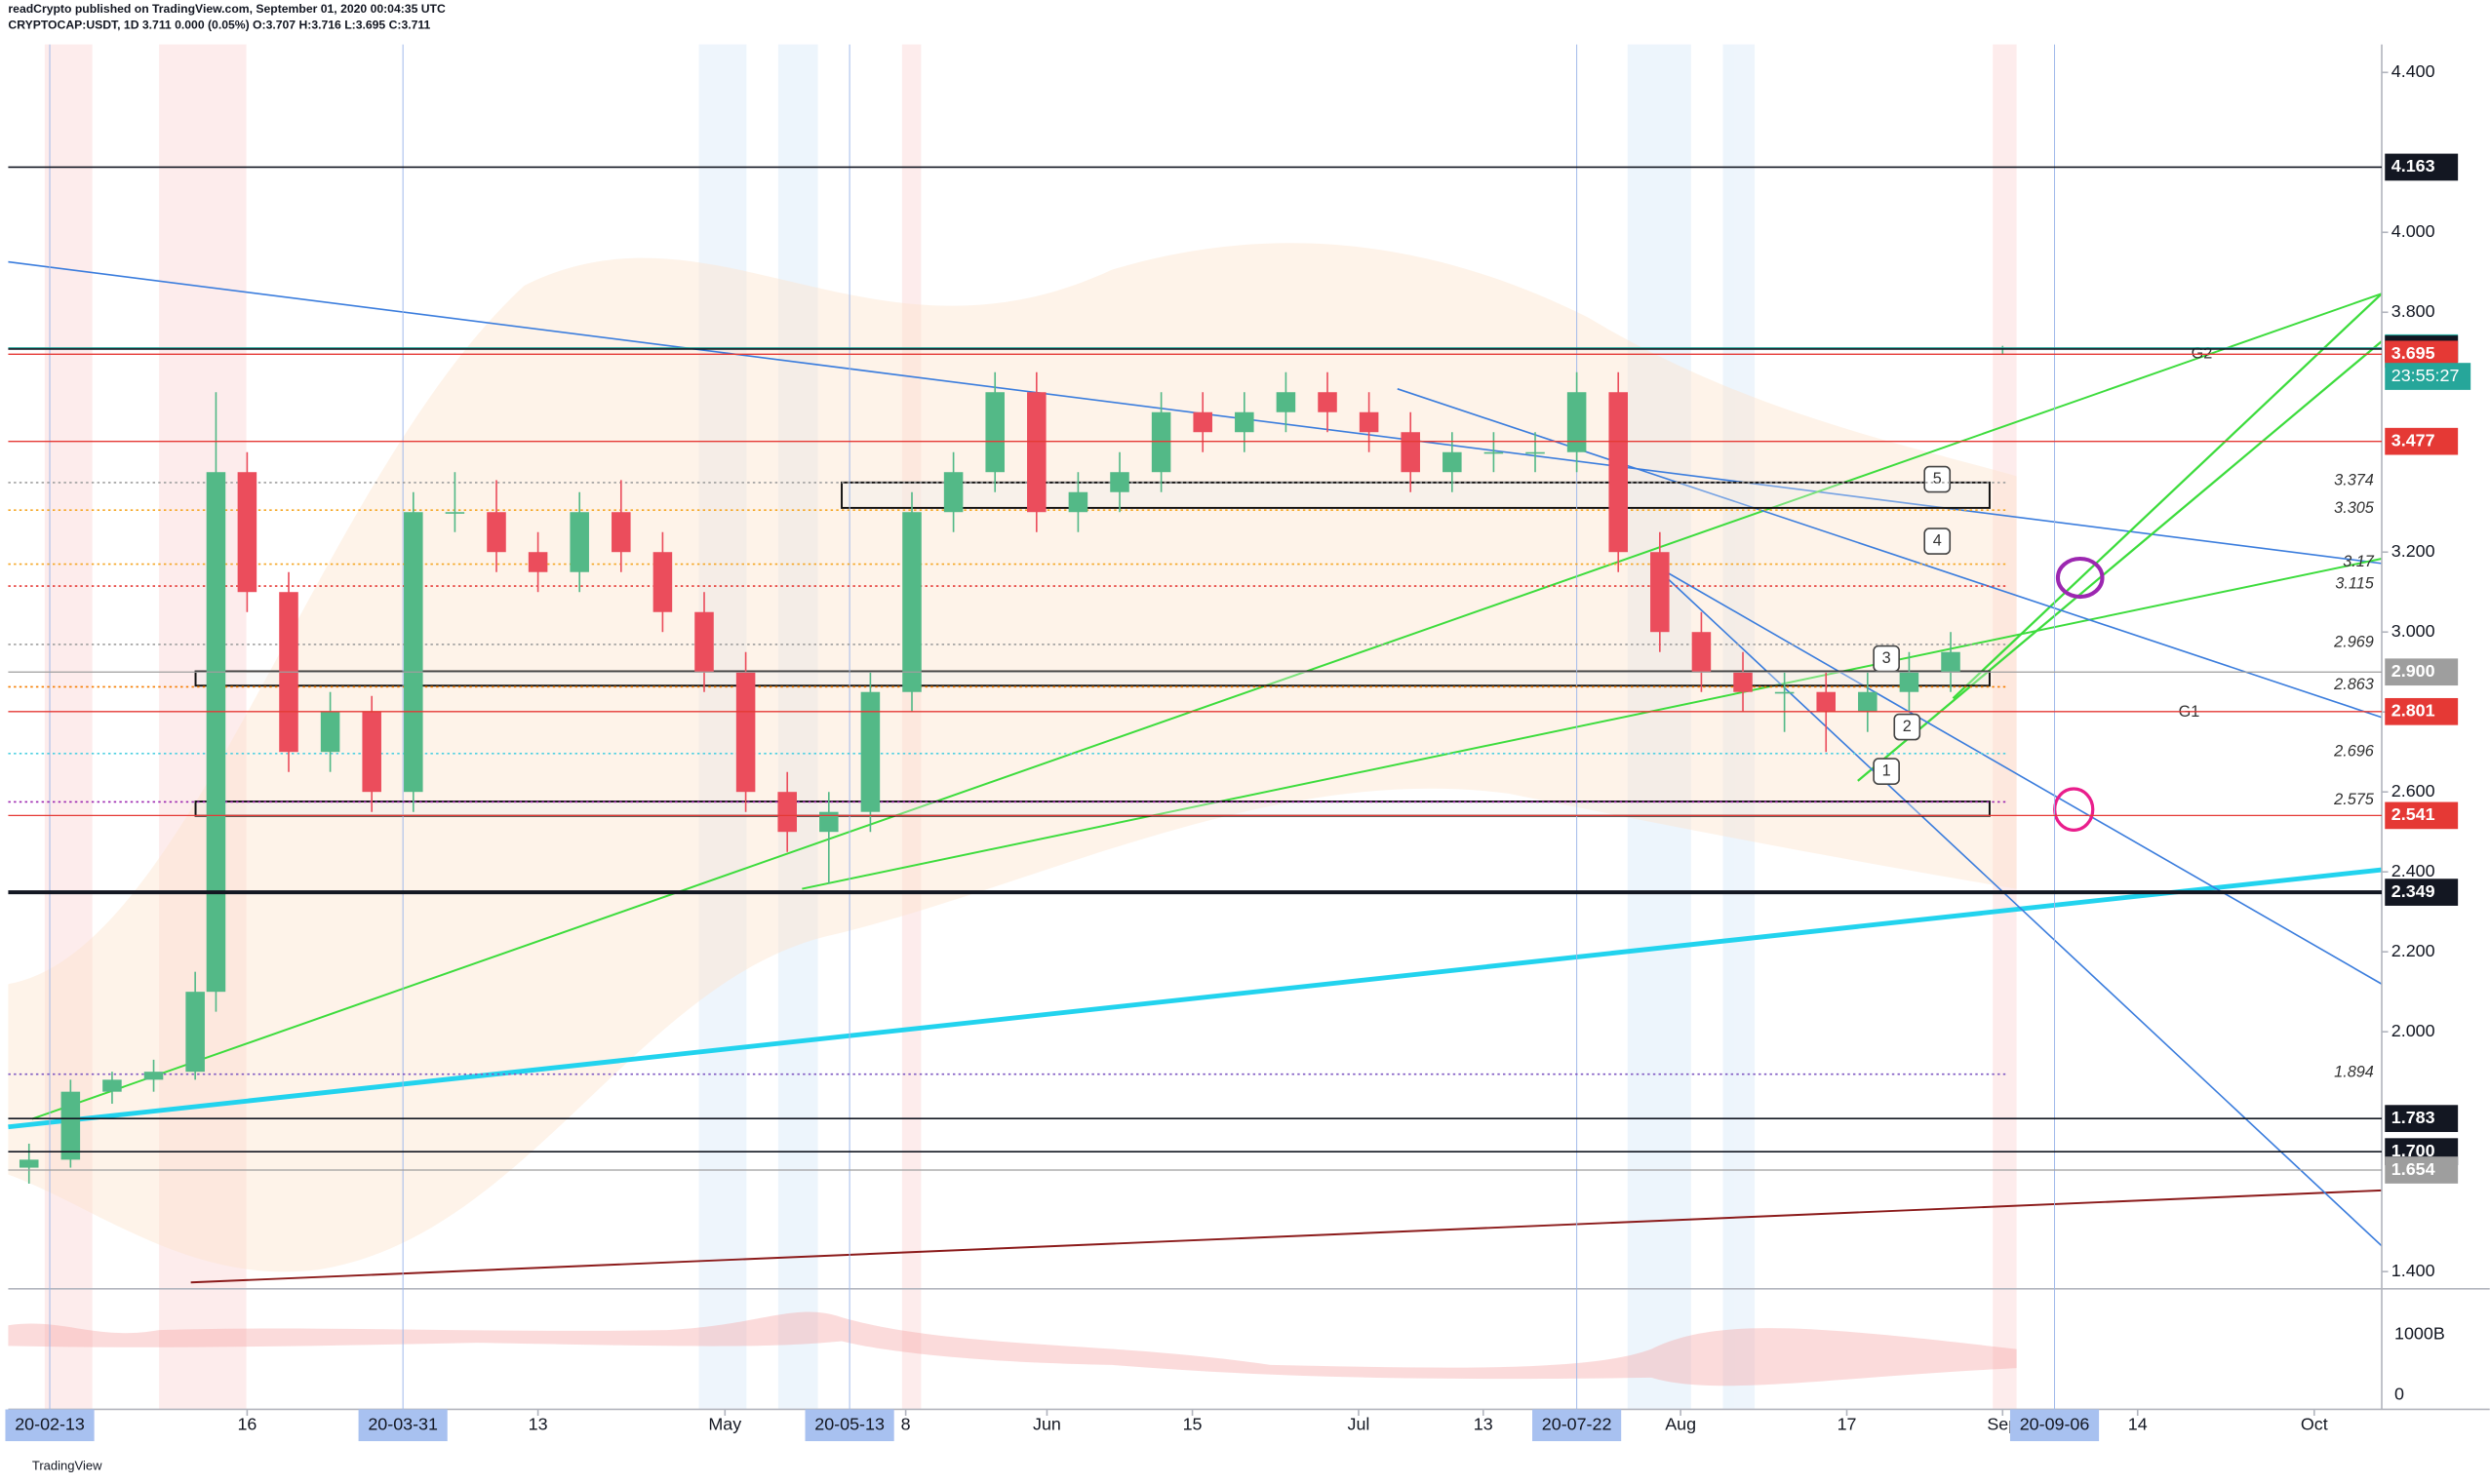 The image size is (2490, 1484). Describe the element at coordinates (2413, 1150) in the screenshot. I see `price-tag-label: 1.700` at that location.